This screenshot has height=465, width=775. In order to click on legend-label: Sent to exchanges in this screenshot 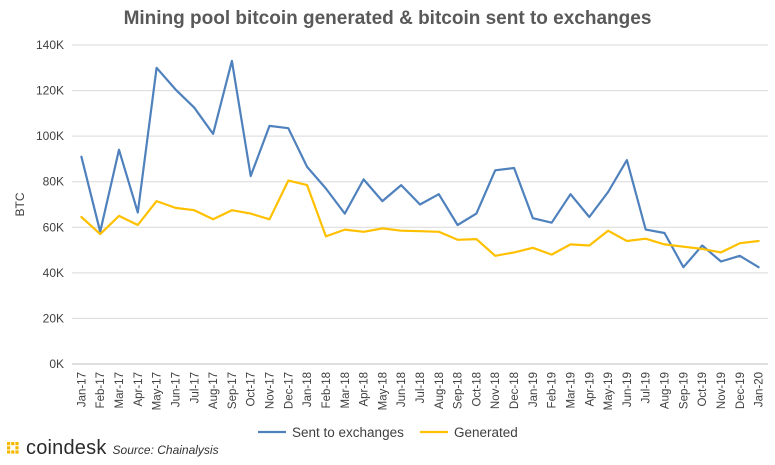, I will do `click(348, 432)`.